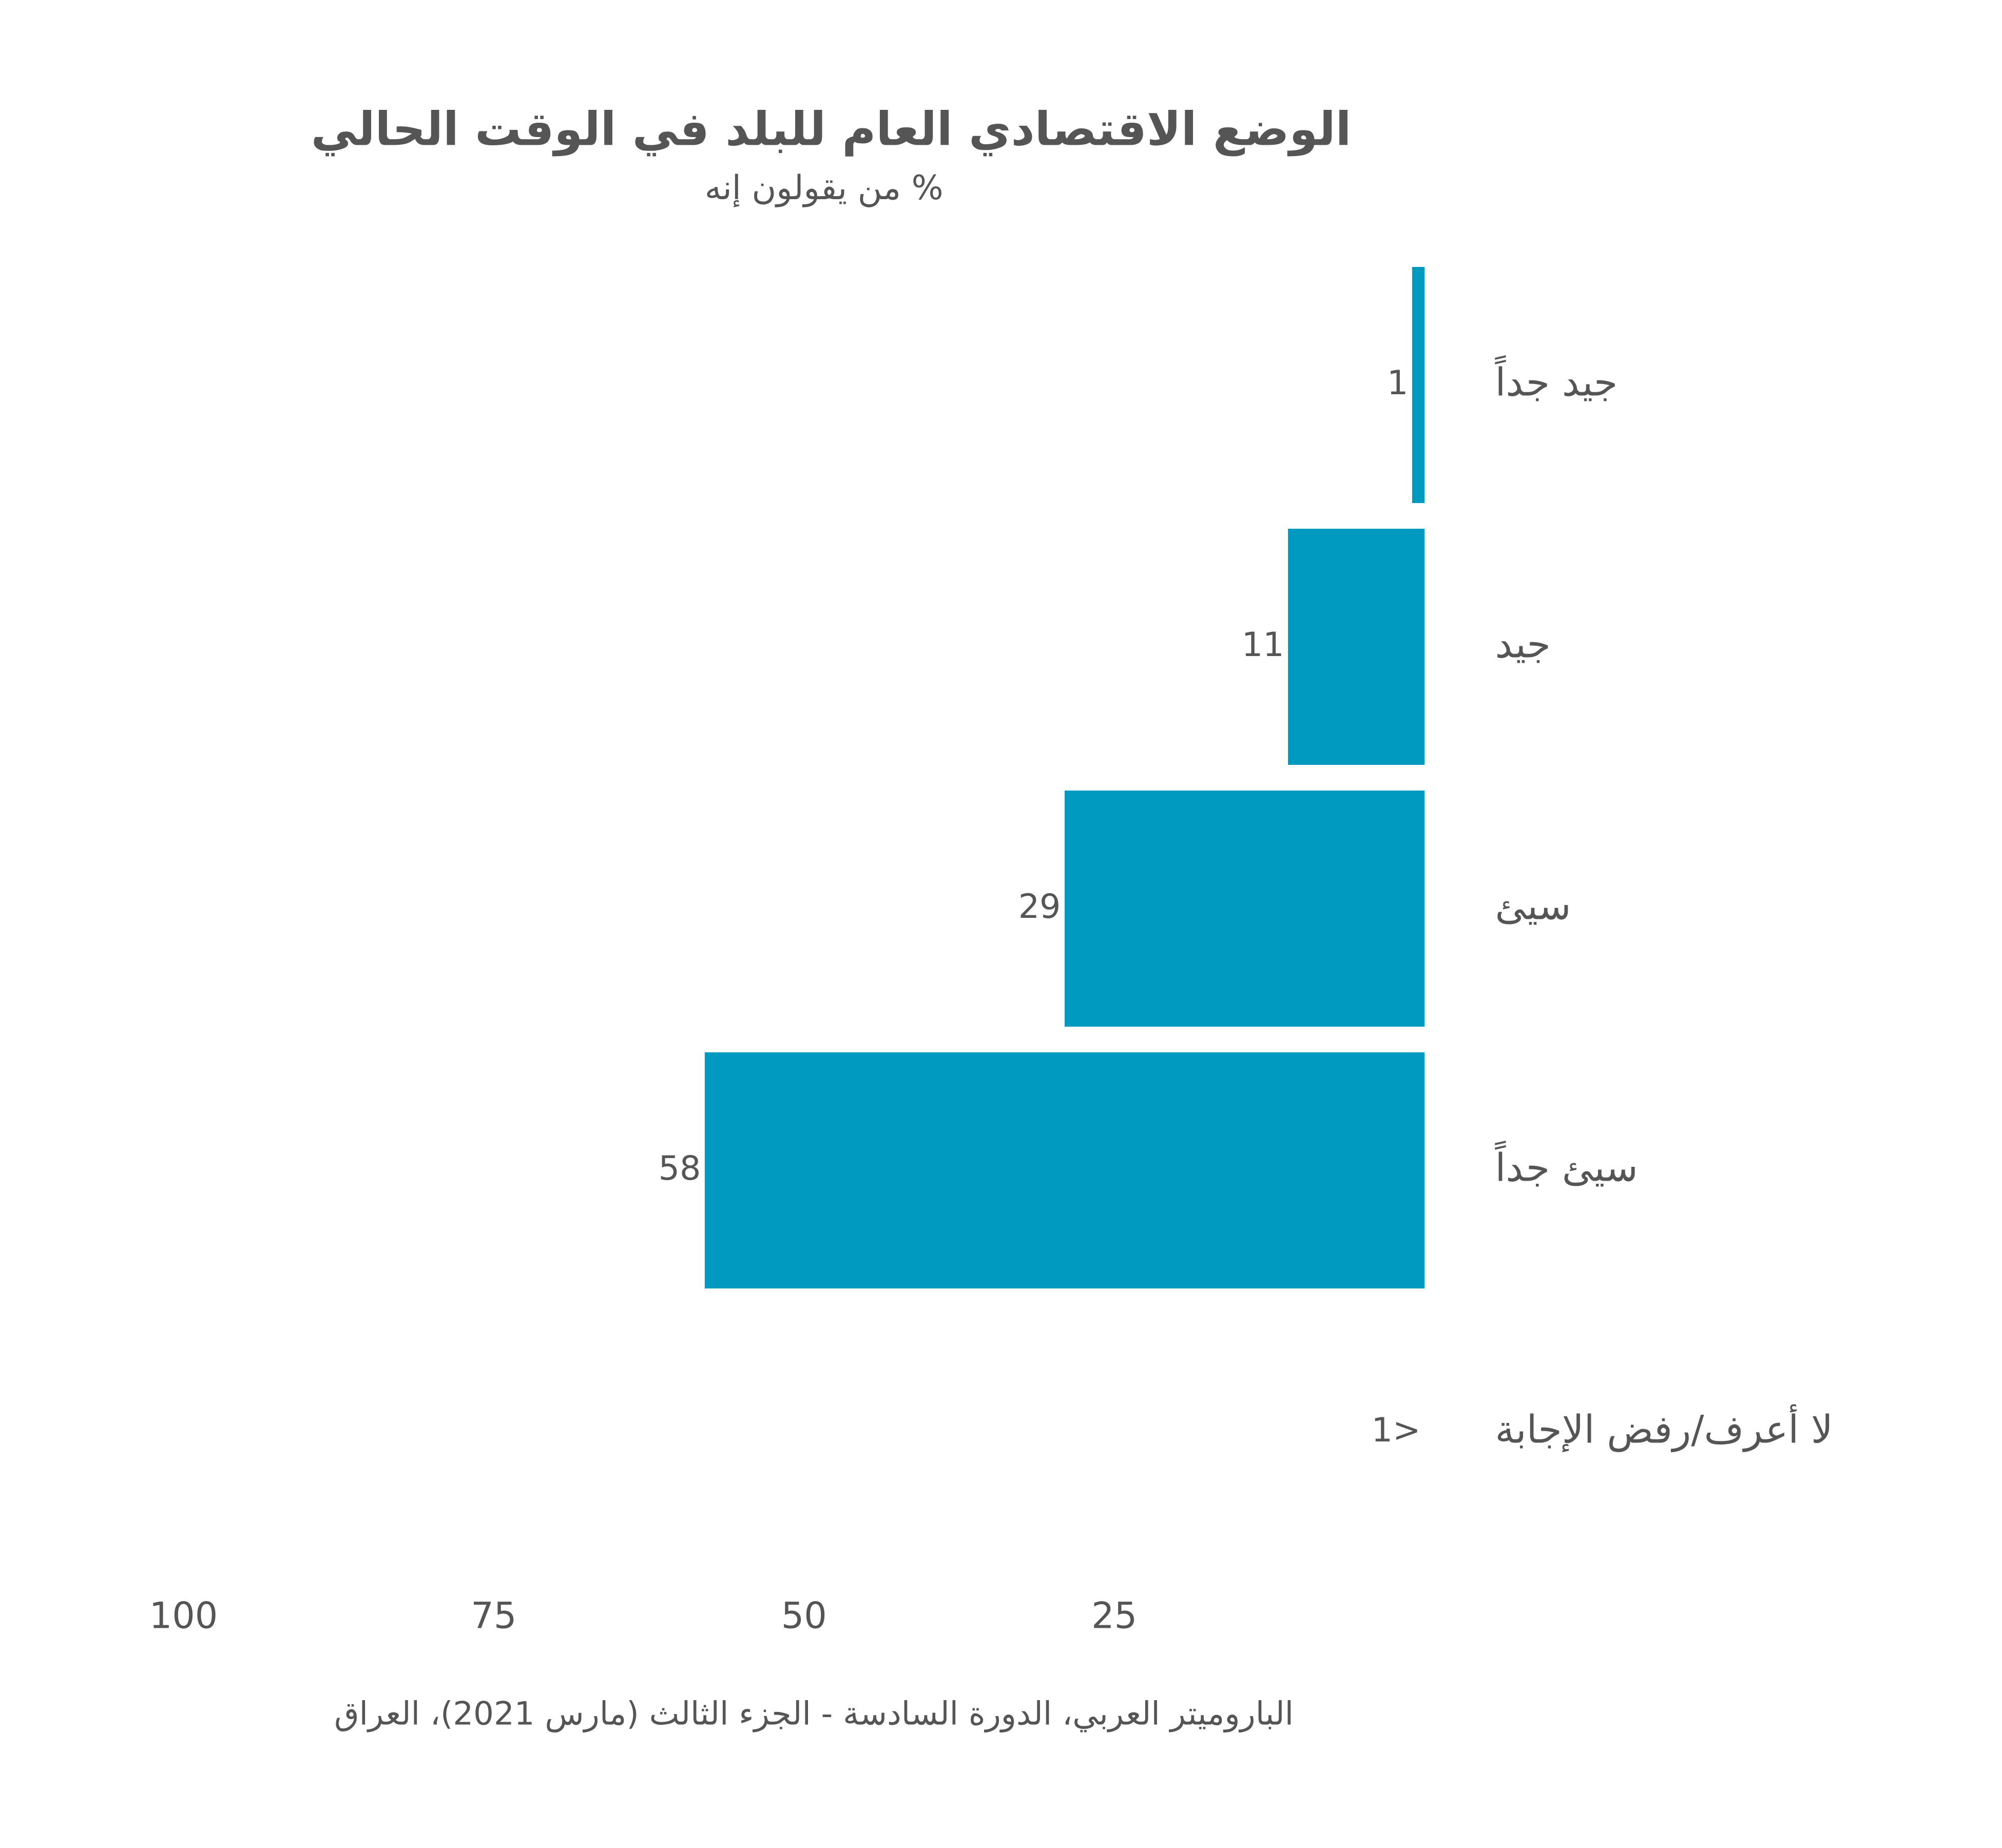  Describe the element at coordinates (183, 1616) in the screenshot. I see `x-tick-label: 100` at that location.